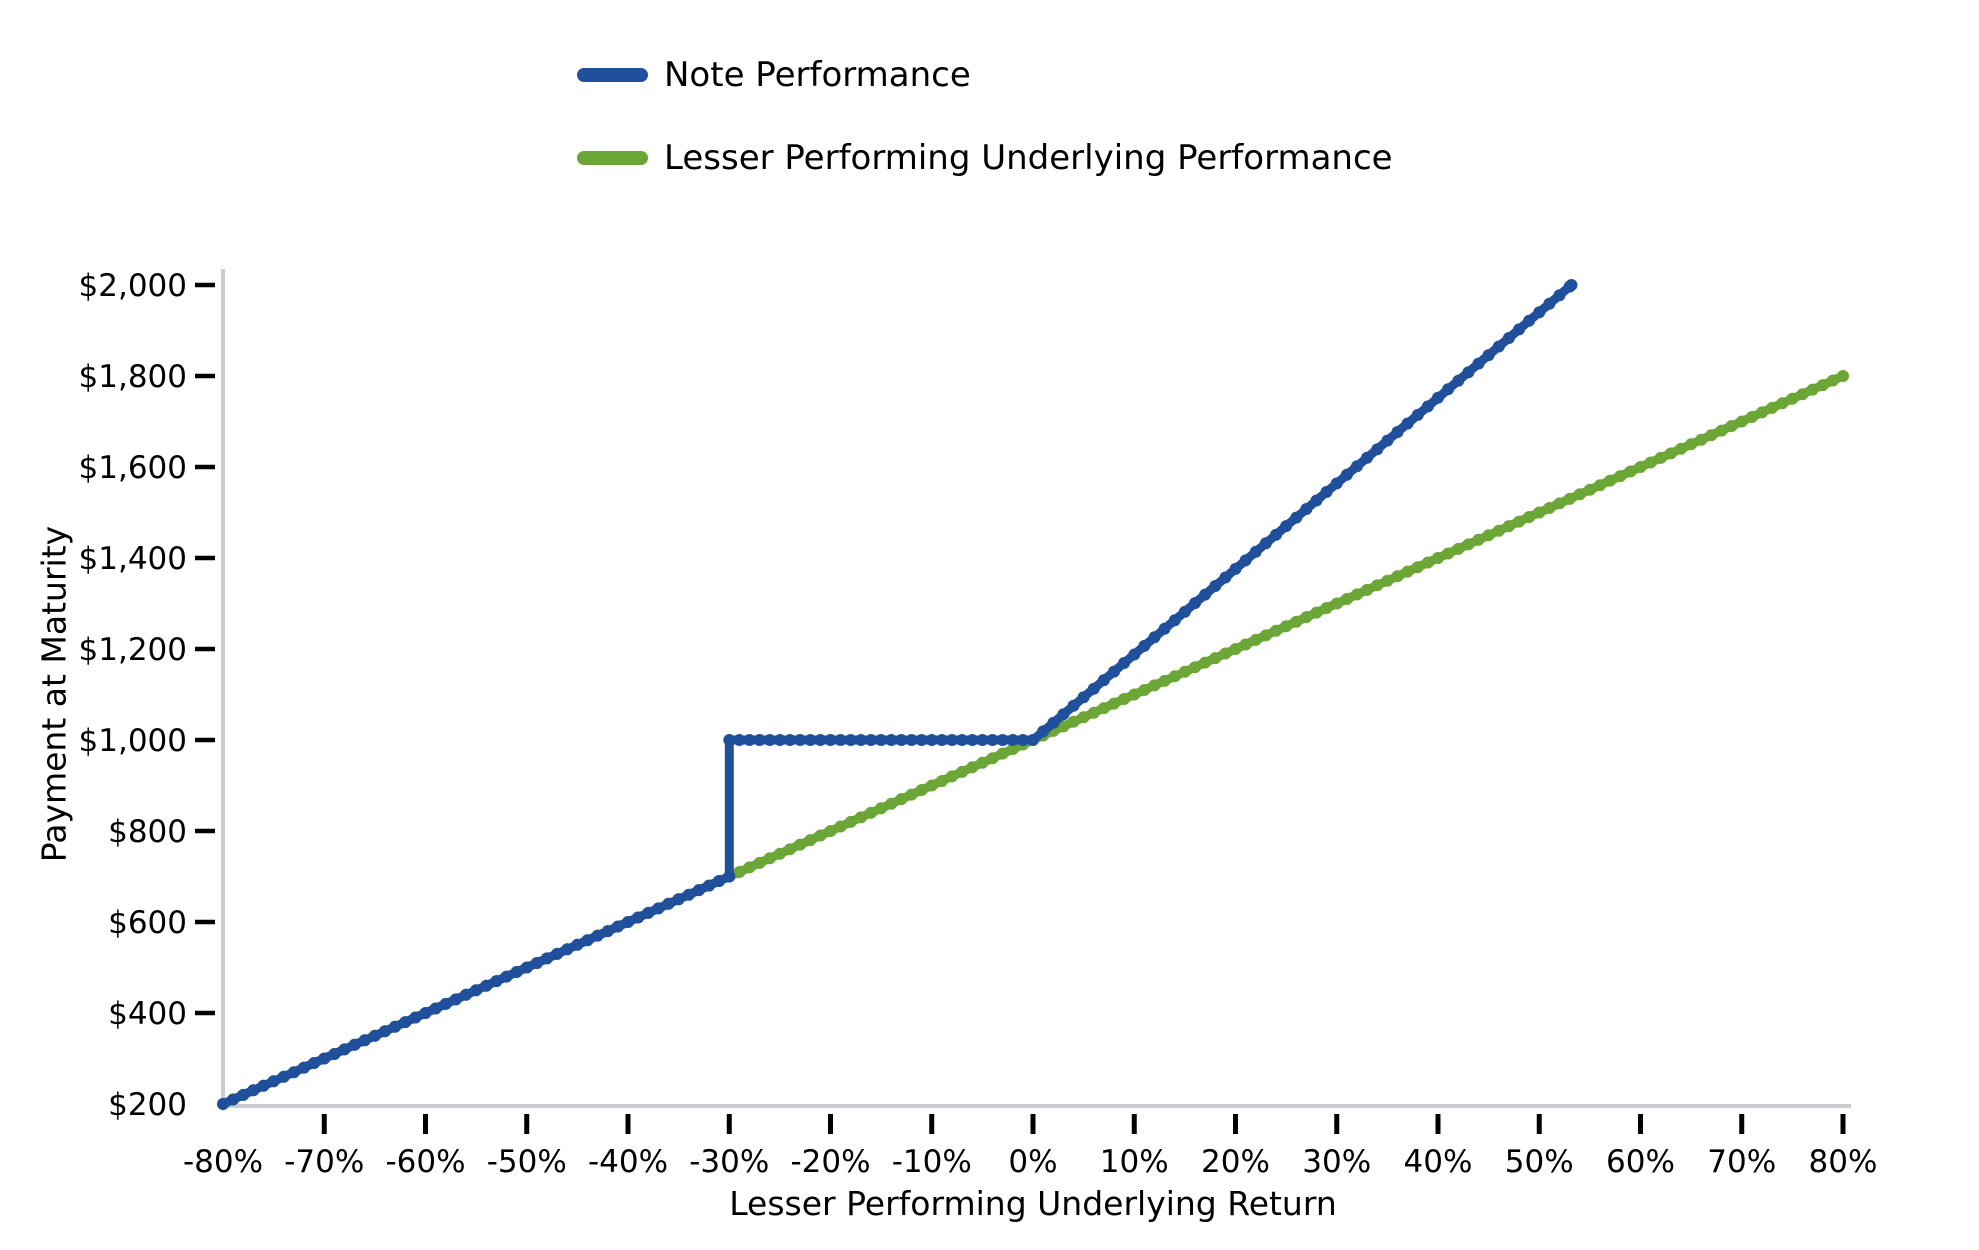 This screenshot has width=1979, height=1250. What do you see at coordinates (985, 158) in the screenshot?
I see `legend-item-lesser-performing: Lesser Performing Underlying Performance` at bounding box center [985, 158].